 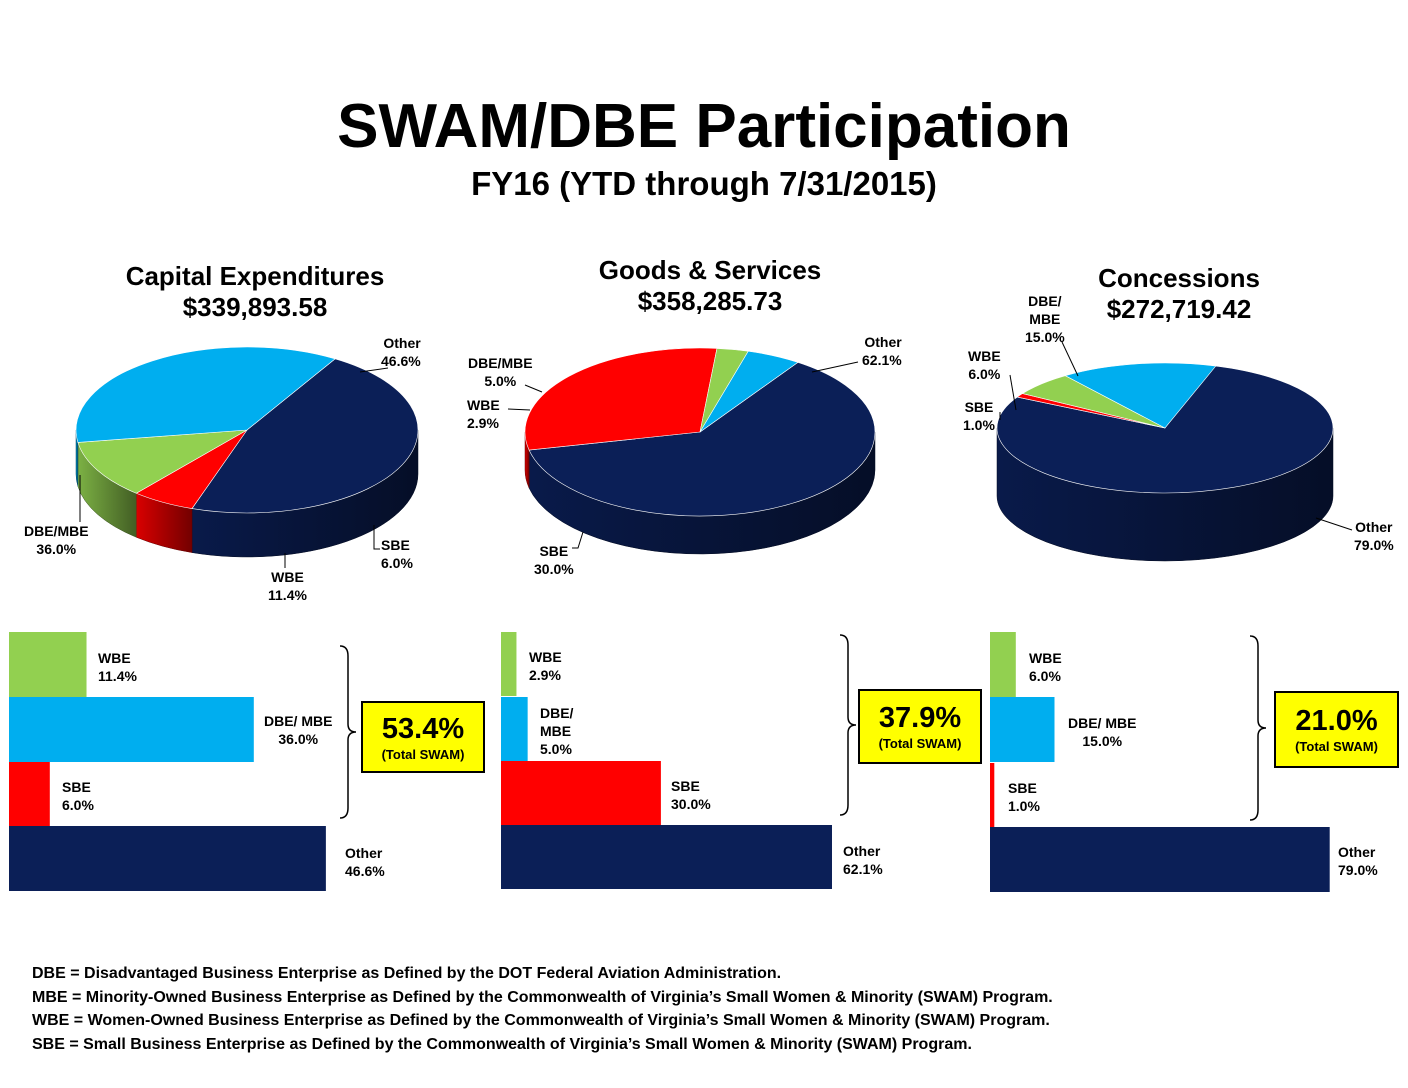 What do you see at coordinates (1358, 861) in the screenshot?
I see `bar-3-label-other: Other 79.0%` at bounding box center [1358, 861].